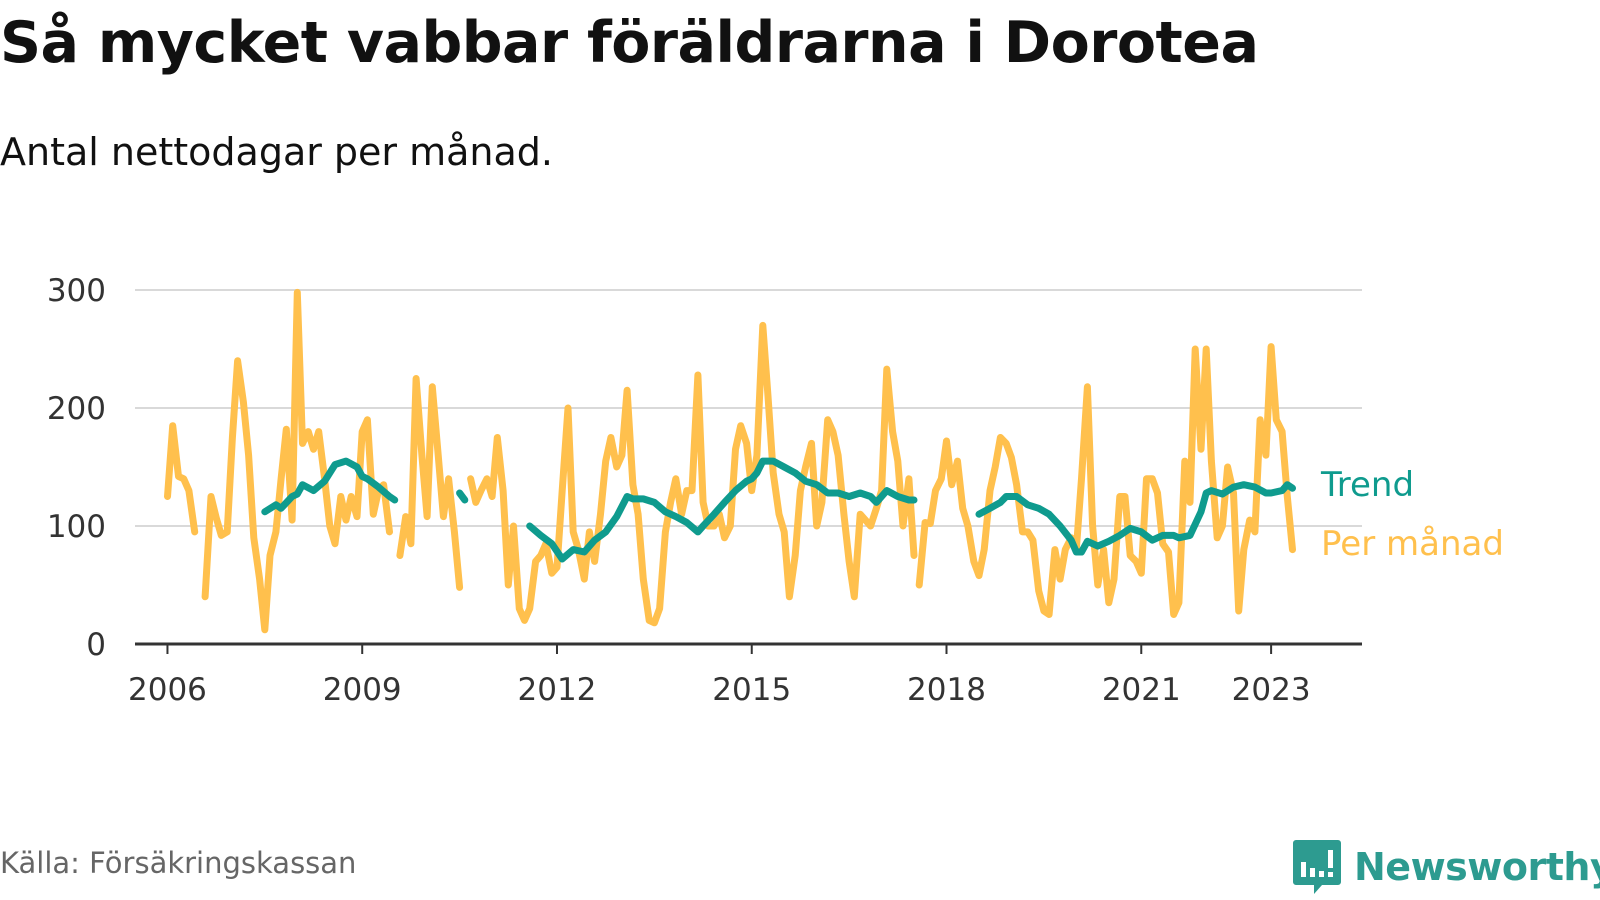 The width and height of the screenshot is (1600, 900). What do you see at coordinates (362, 690) in the screenshot?
I see `x-tick-label-2009: 2009` at bounding box center [362, 690].